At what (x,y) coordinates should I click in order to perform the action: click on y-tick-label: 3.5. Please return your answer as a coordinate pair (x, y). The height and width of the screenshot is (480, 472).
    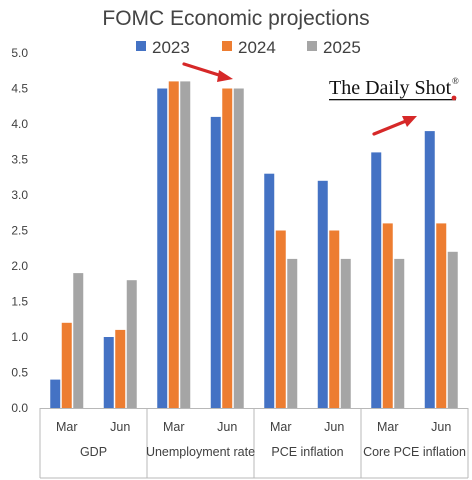
    Looking at the image, I should click on (19, 160).